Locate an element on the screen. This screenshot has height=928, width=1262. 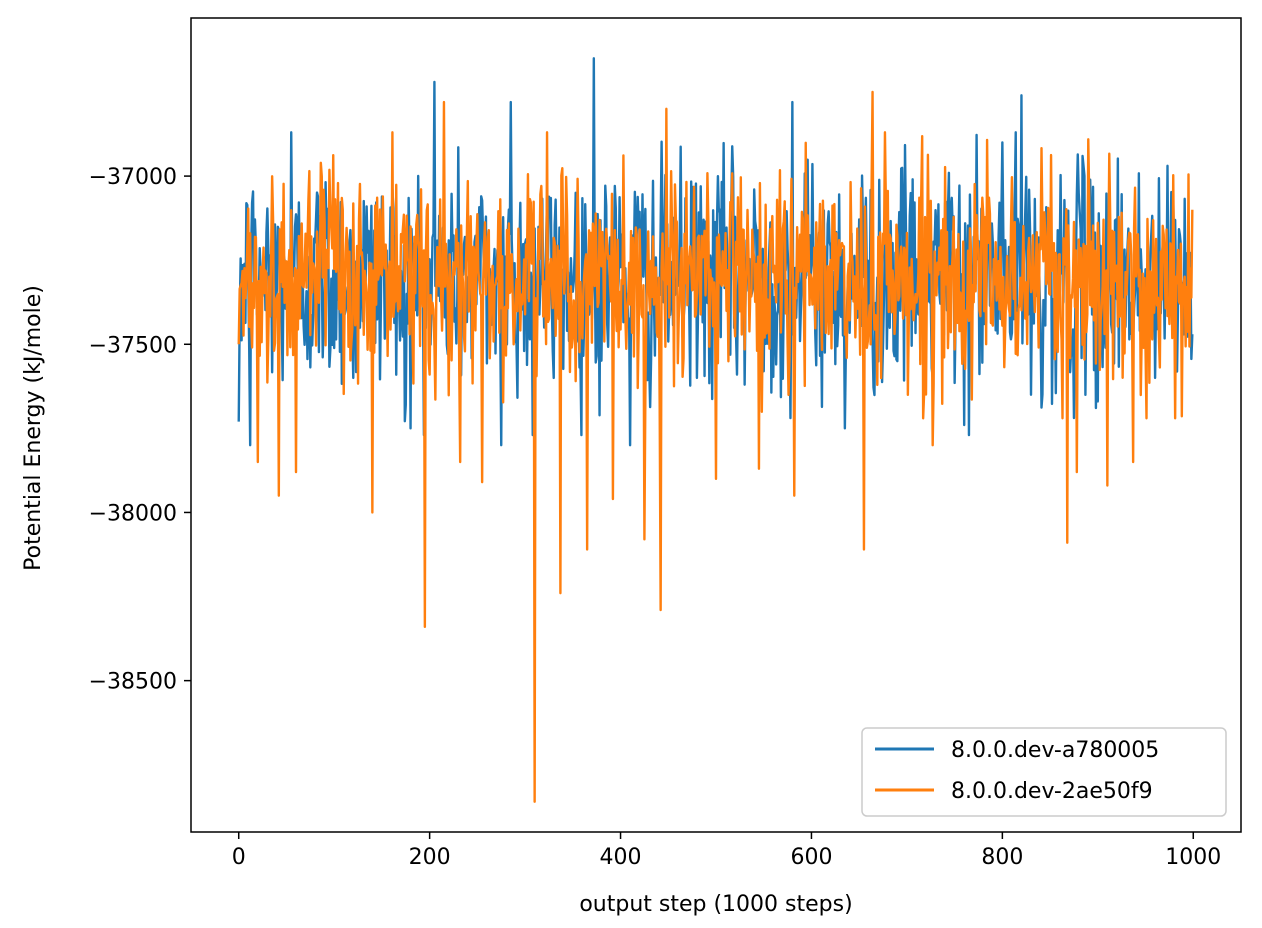
x-tick-label: 400 is located at coordinates (621, 857).